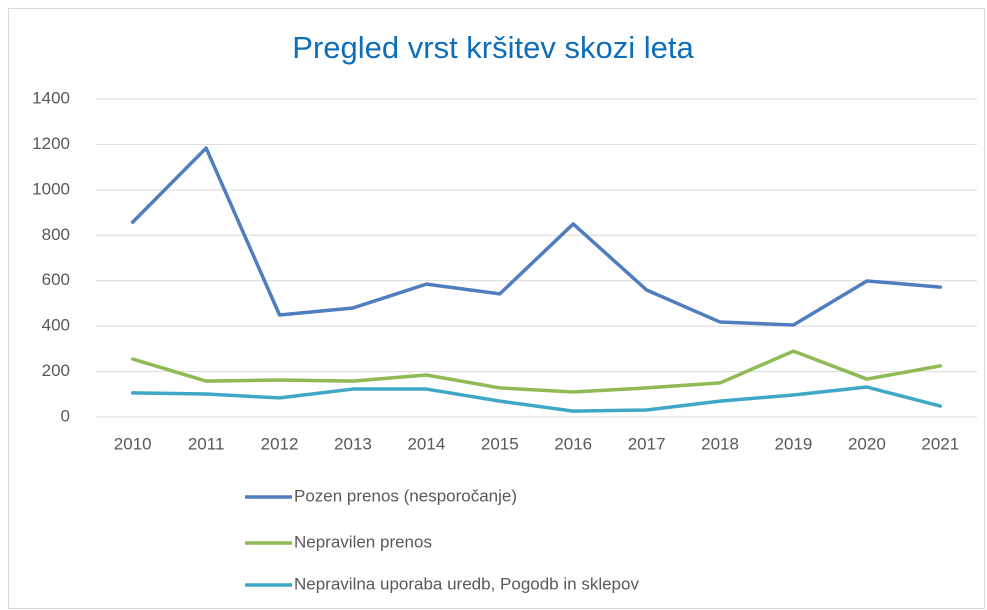  What do you see at coordinates (405, 495) in the screenshot?
I see `legend-label: Pozen prenos (nesporočanje)` at bounding box center [405, 495].